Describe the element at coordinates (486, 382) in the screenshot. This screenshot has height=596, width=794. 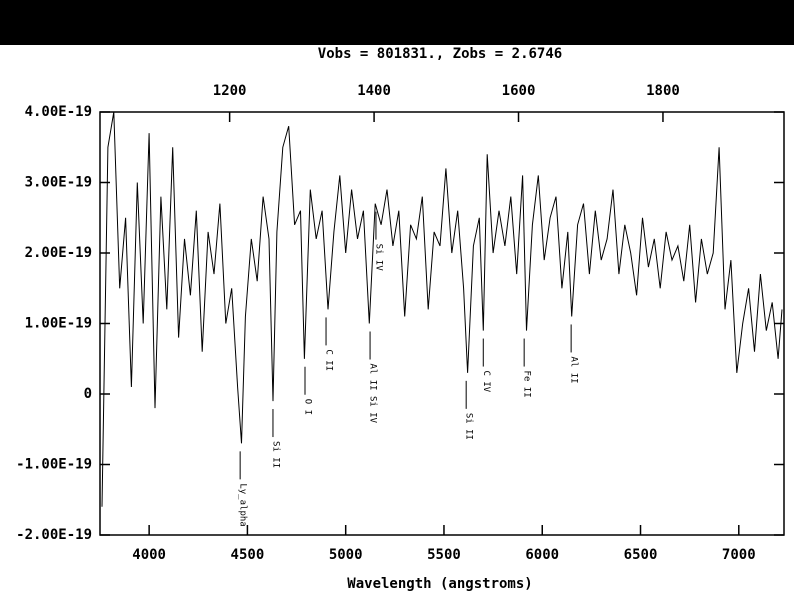
I see `line-label: C IV` at that location.